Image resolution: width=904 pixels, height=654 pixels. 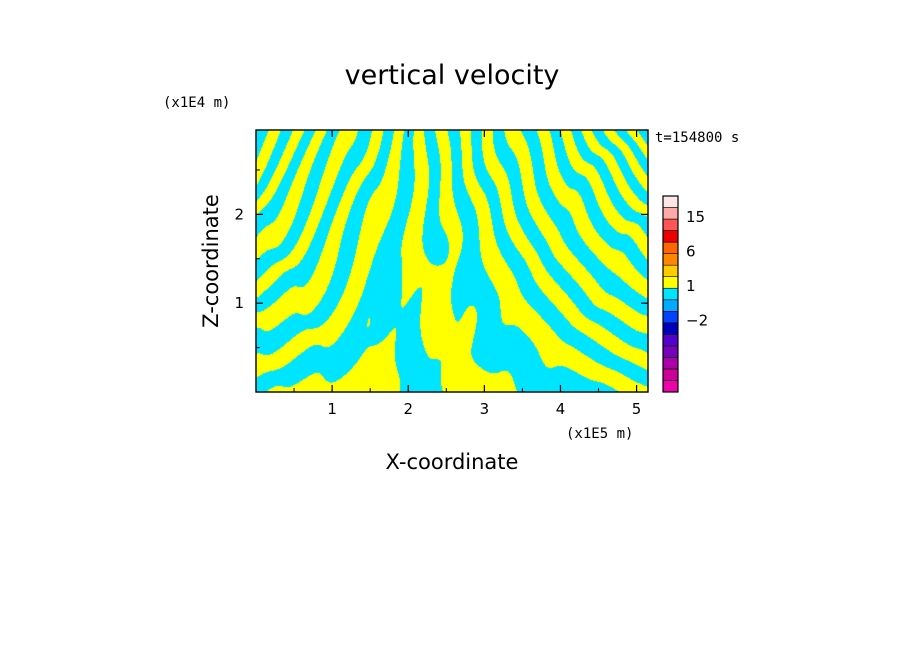 I want to click on x-unit-label: (x1E5 m), so click(x=599, y=434).